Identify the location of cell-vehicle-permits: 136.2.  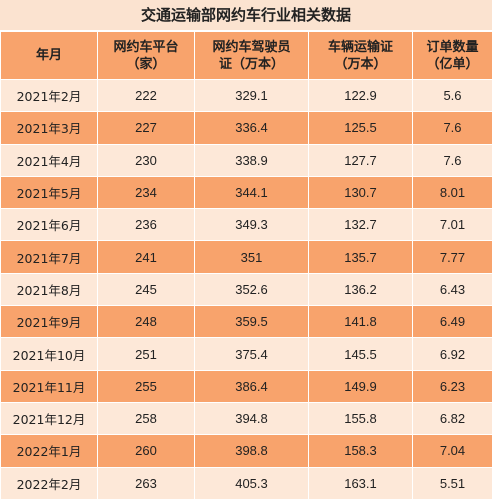
(360, 289).